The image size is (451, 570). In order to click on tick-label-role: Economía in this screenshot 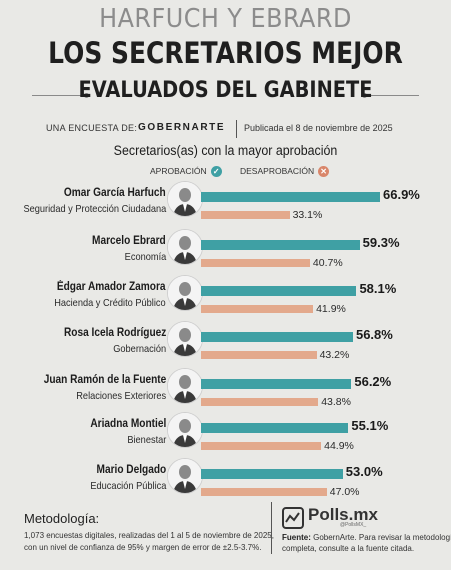, I will do `click(145, 257)`.